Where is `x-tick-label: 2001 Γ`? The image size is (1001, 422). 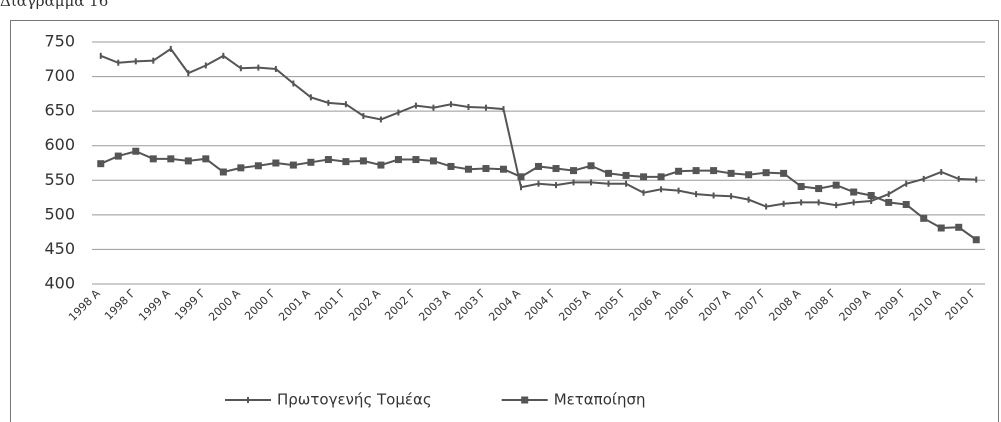 x-tick-label: 2001 Γ is located at coordinates (330, 304).